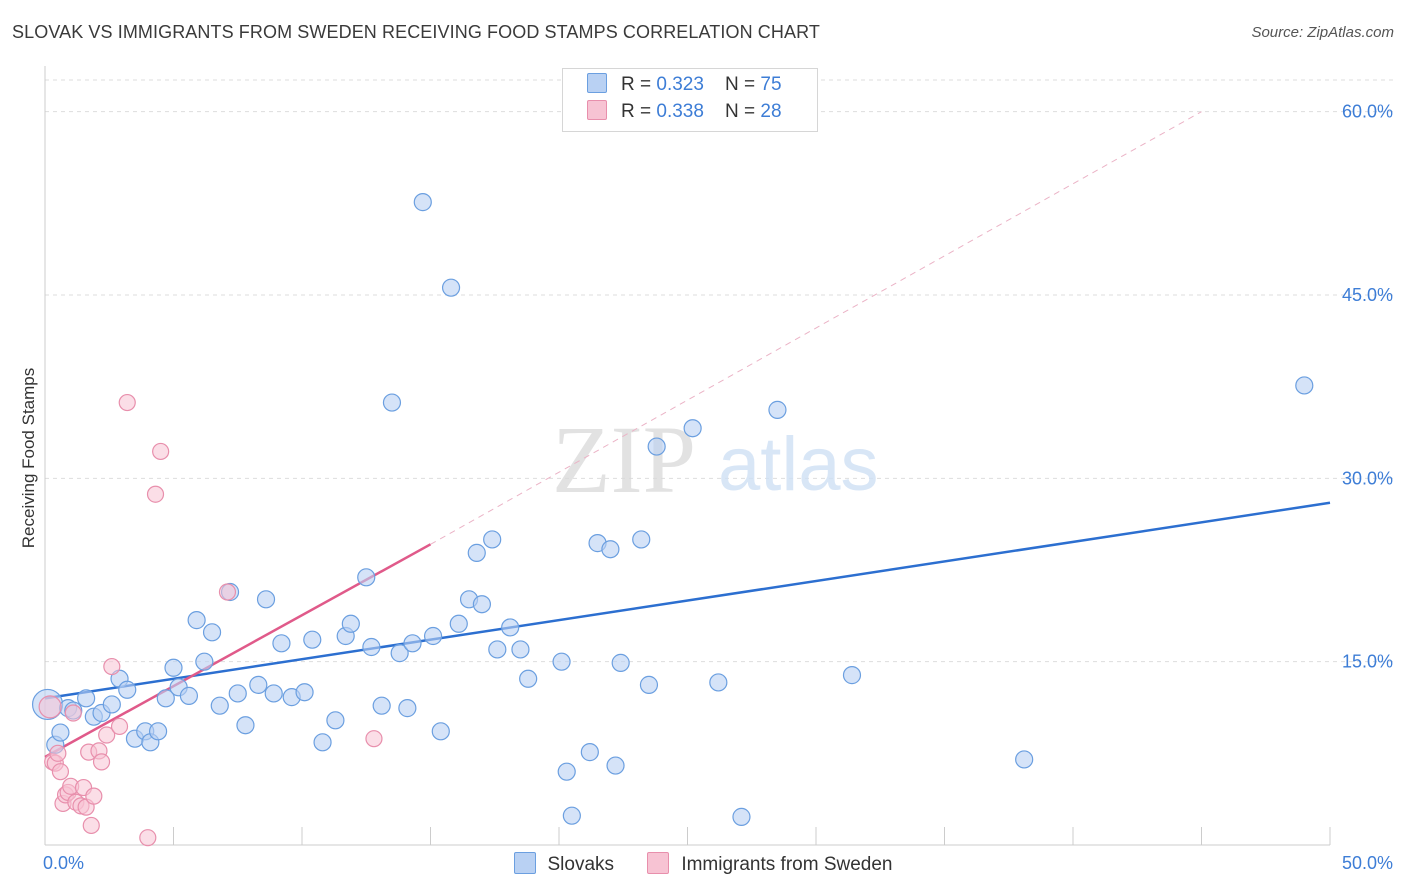  What do you see at coordinates (1367, 863) in the screenshot?
I see `x-tick-label: 50.0%` at bounding box center [1367, 863].